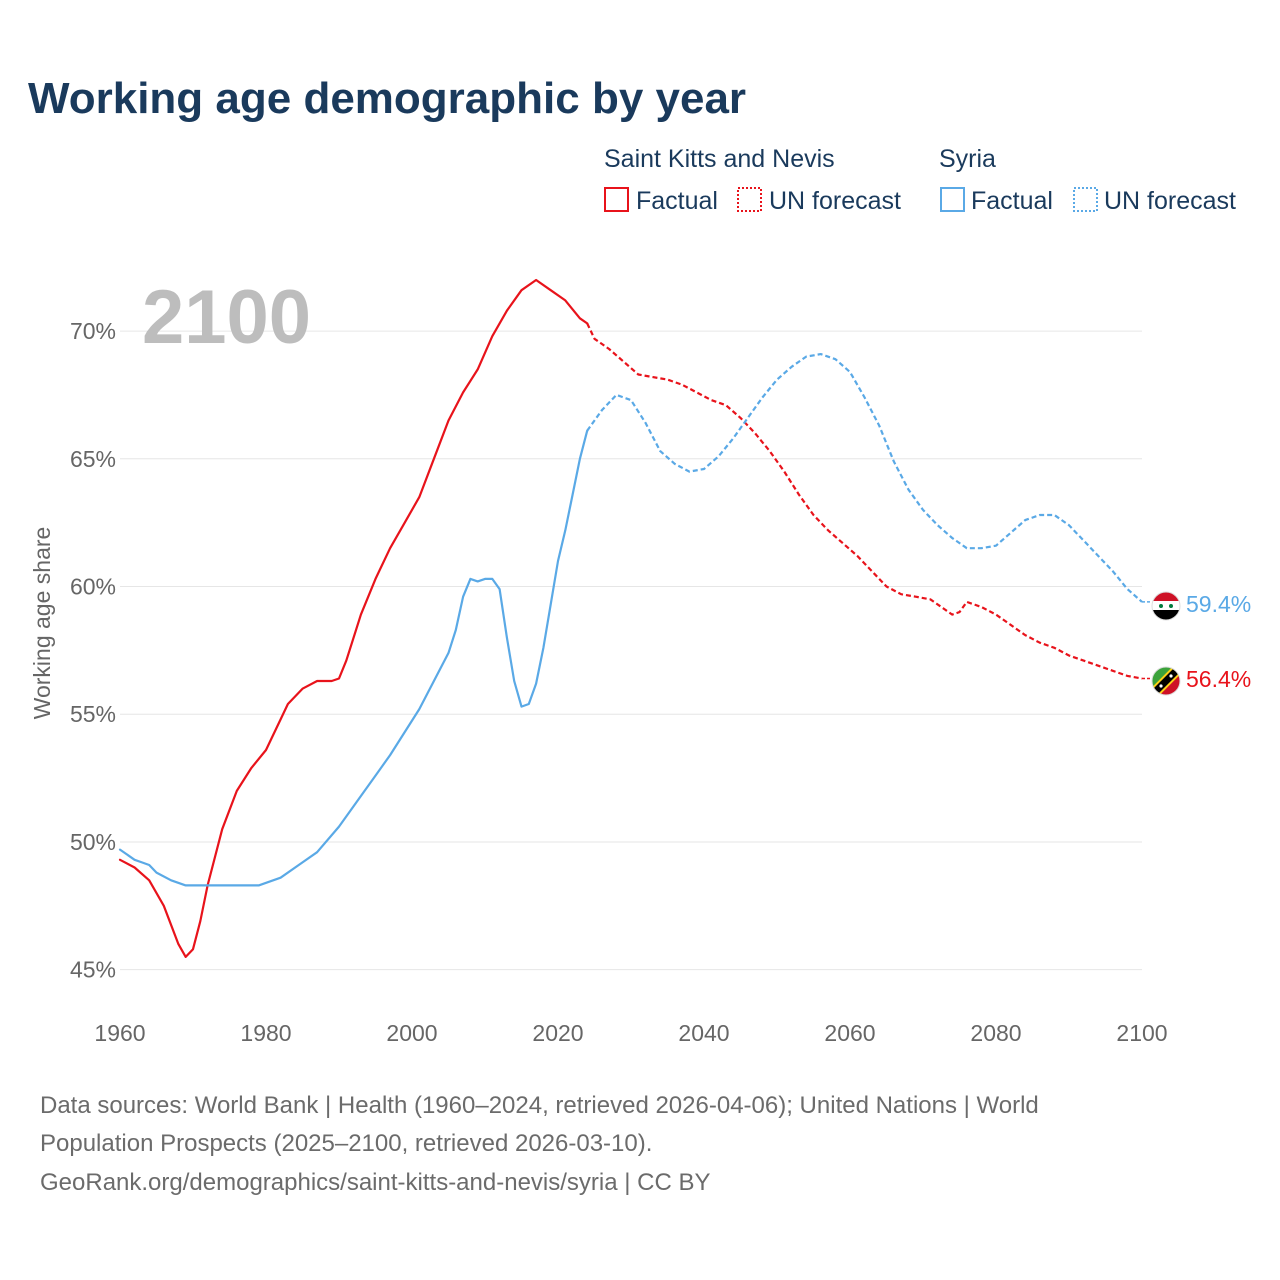  What do you see at coordinates (226, 317) in the screenshot?
I see `year-watermark: 2100` at bounding box center [226, 317].